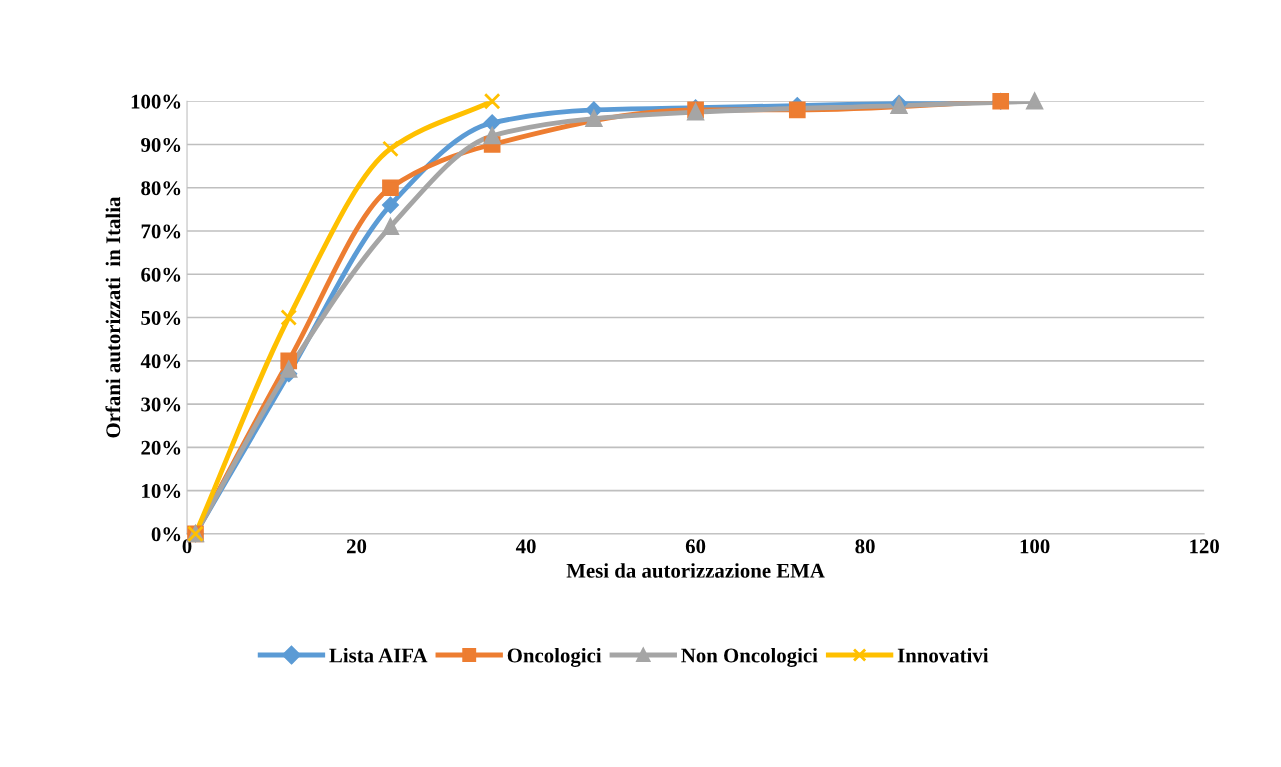 This screenshot has width=1281, height=767. What do you see at coordinates (525, 546) in the screenshot?
I see `x-tick-label: 40` at bounding box center [525, 546].